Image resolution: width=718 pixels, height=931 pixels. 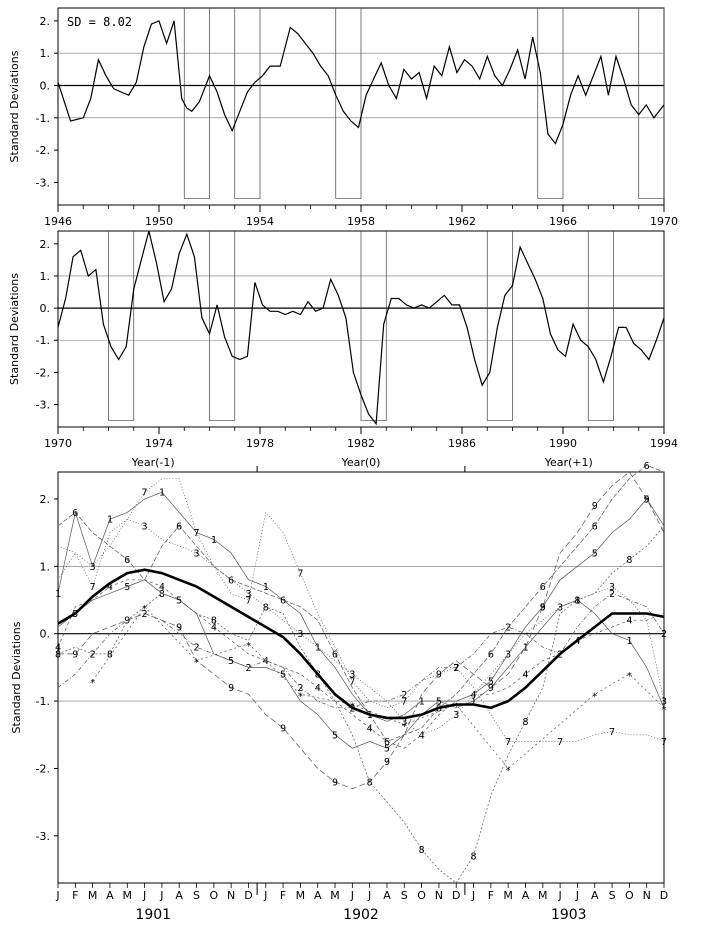 What do you see at coordinates (462, 221) in the screenshot?
I see `x-tick-label: 1962` at bounding box center [462, 221].